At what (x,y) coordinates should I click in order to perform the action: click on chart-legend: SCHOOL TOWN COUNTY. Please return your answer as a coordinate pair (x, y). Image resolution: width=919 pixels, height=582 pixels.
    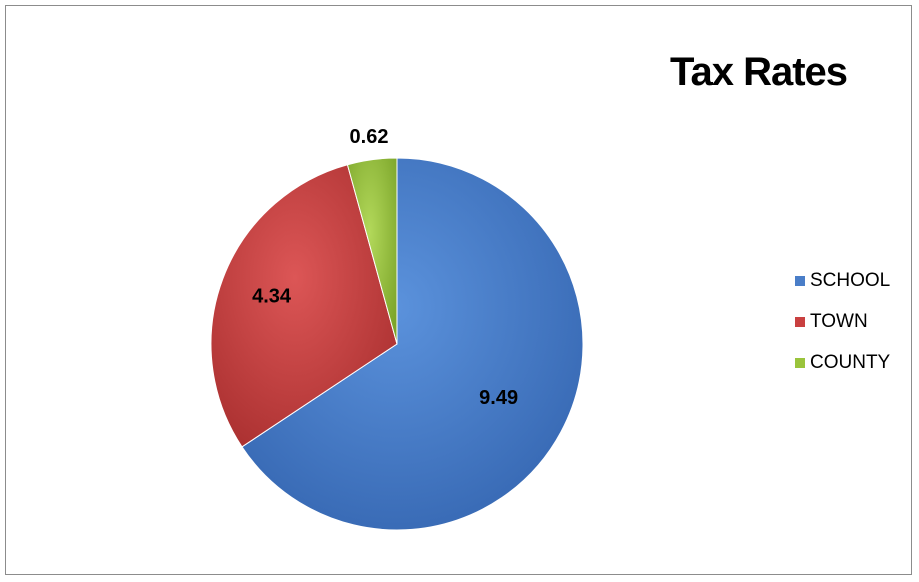
    Looking at the image, I should click on (842, 330).